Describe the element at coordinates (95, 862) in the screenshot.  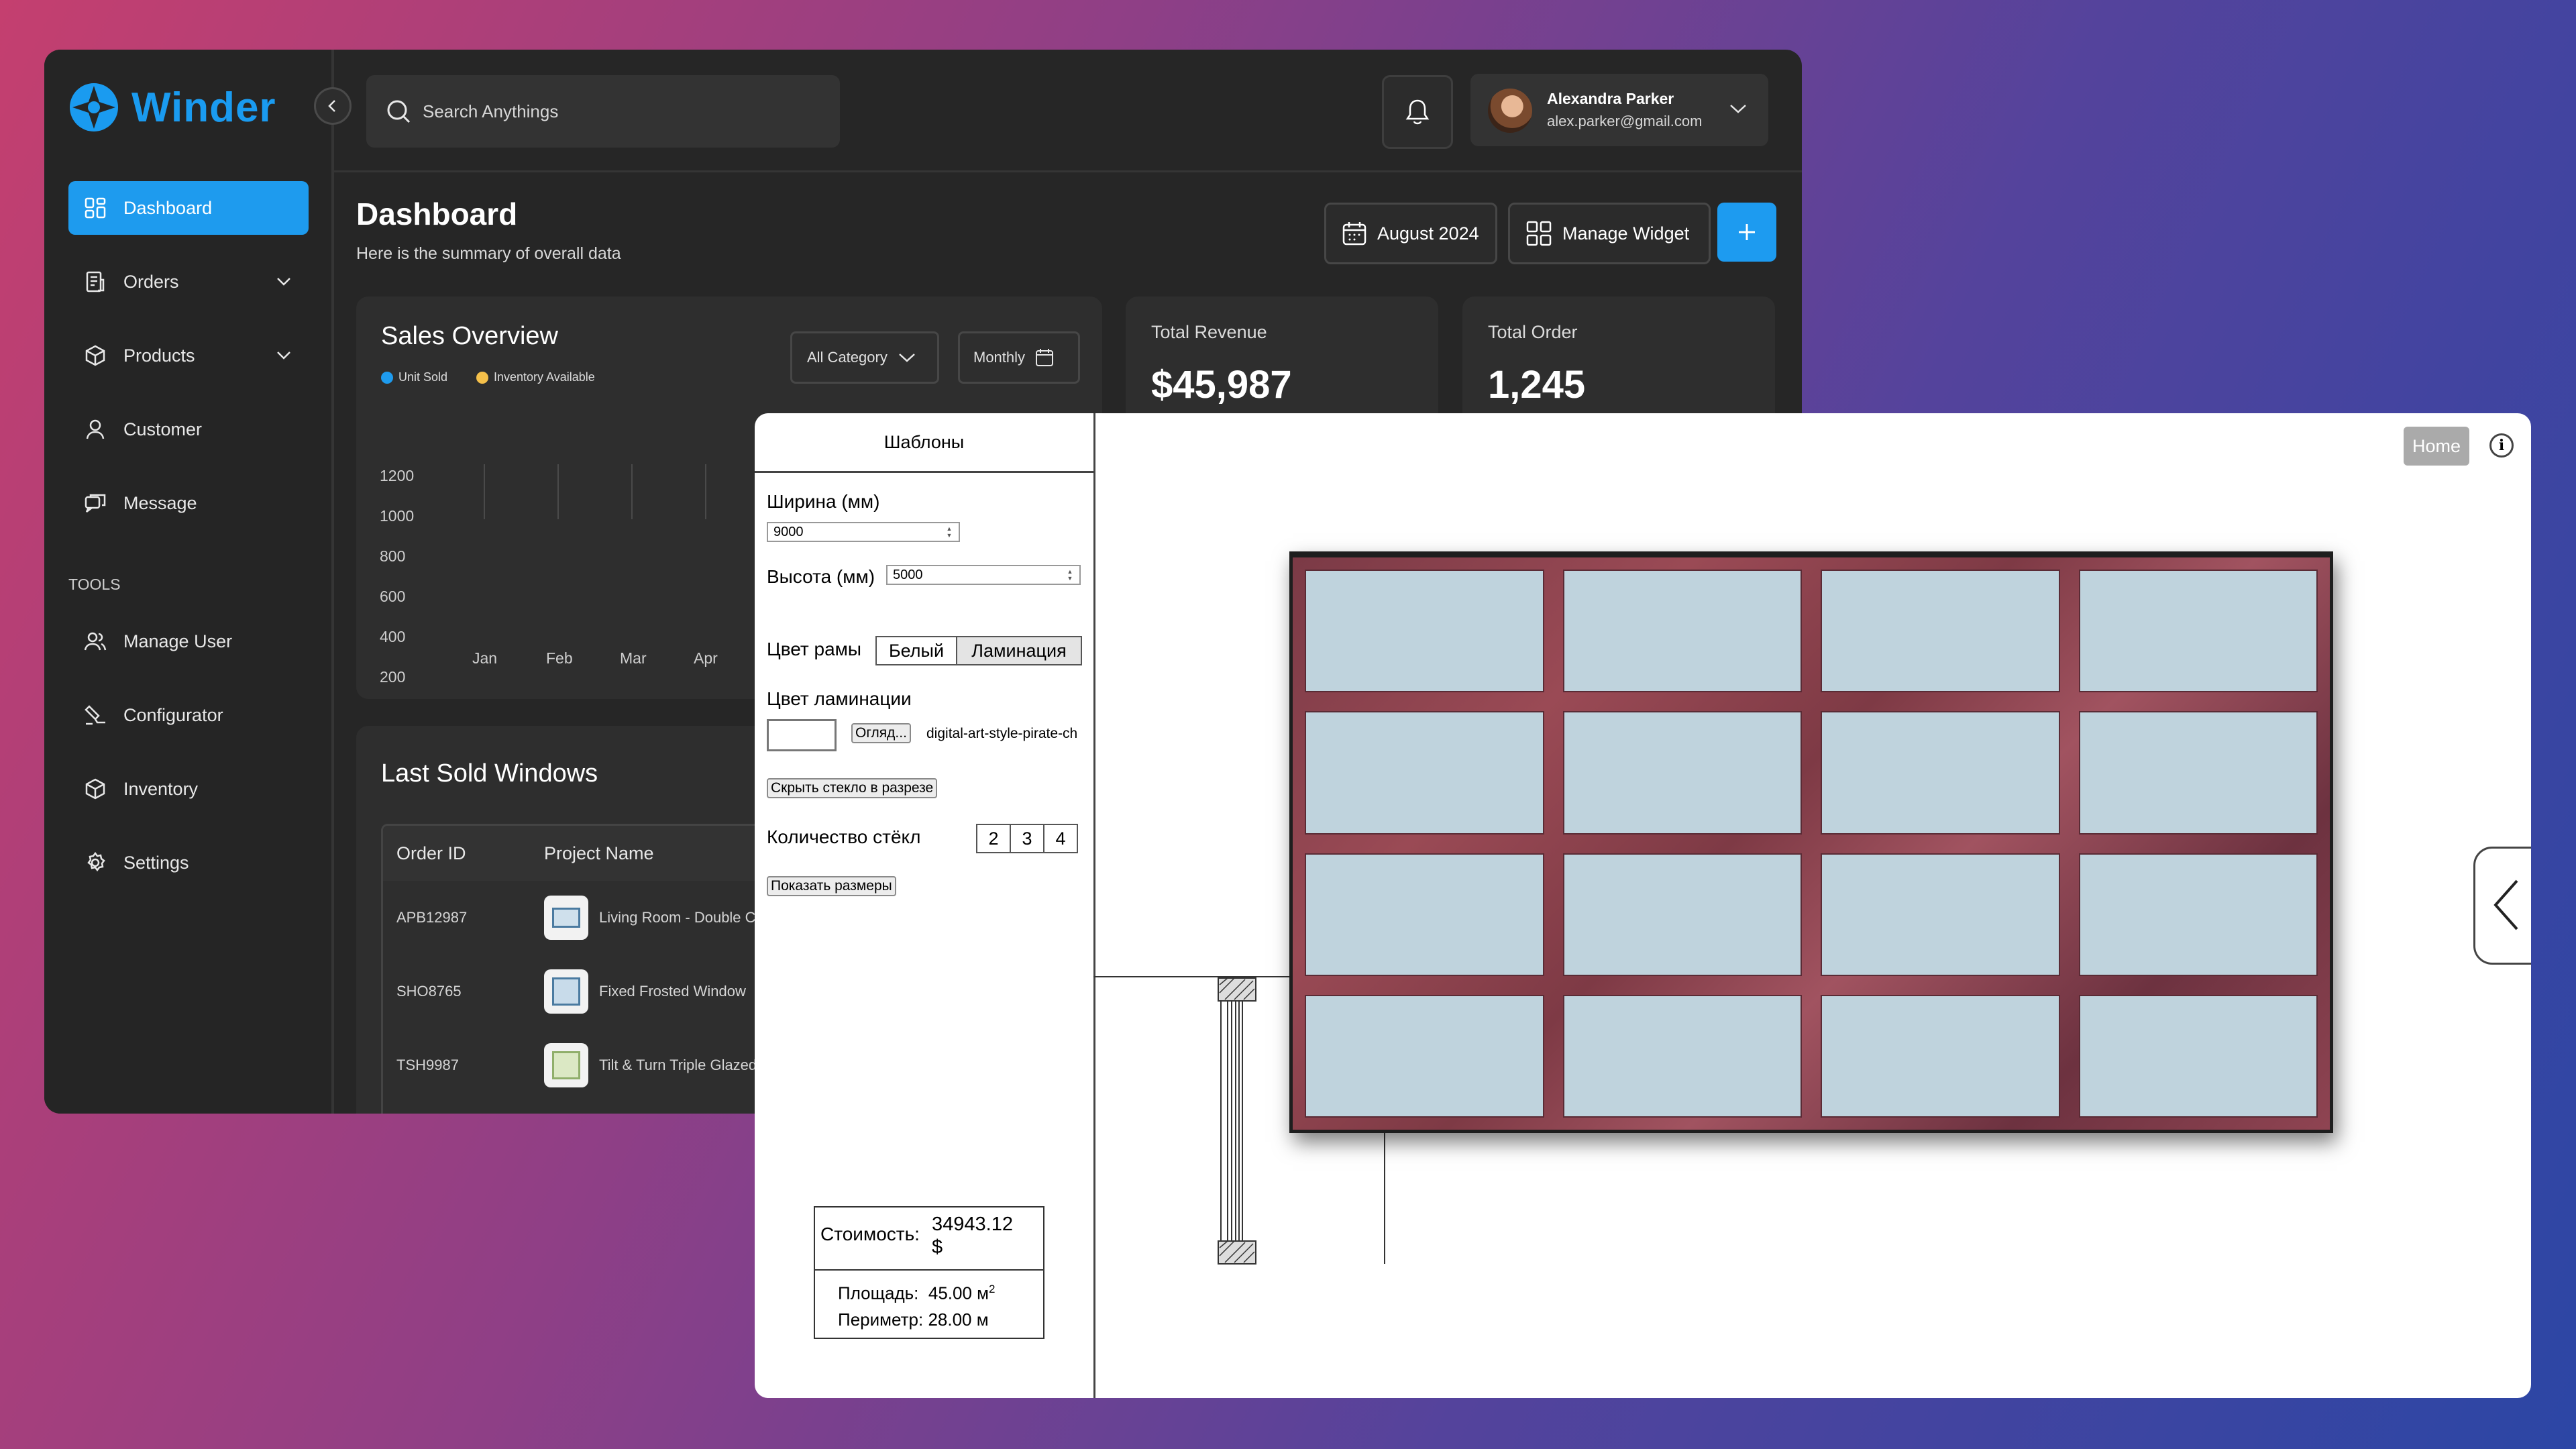
I see `gear-icon` at that location.